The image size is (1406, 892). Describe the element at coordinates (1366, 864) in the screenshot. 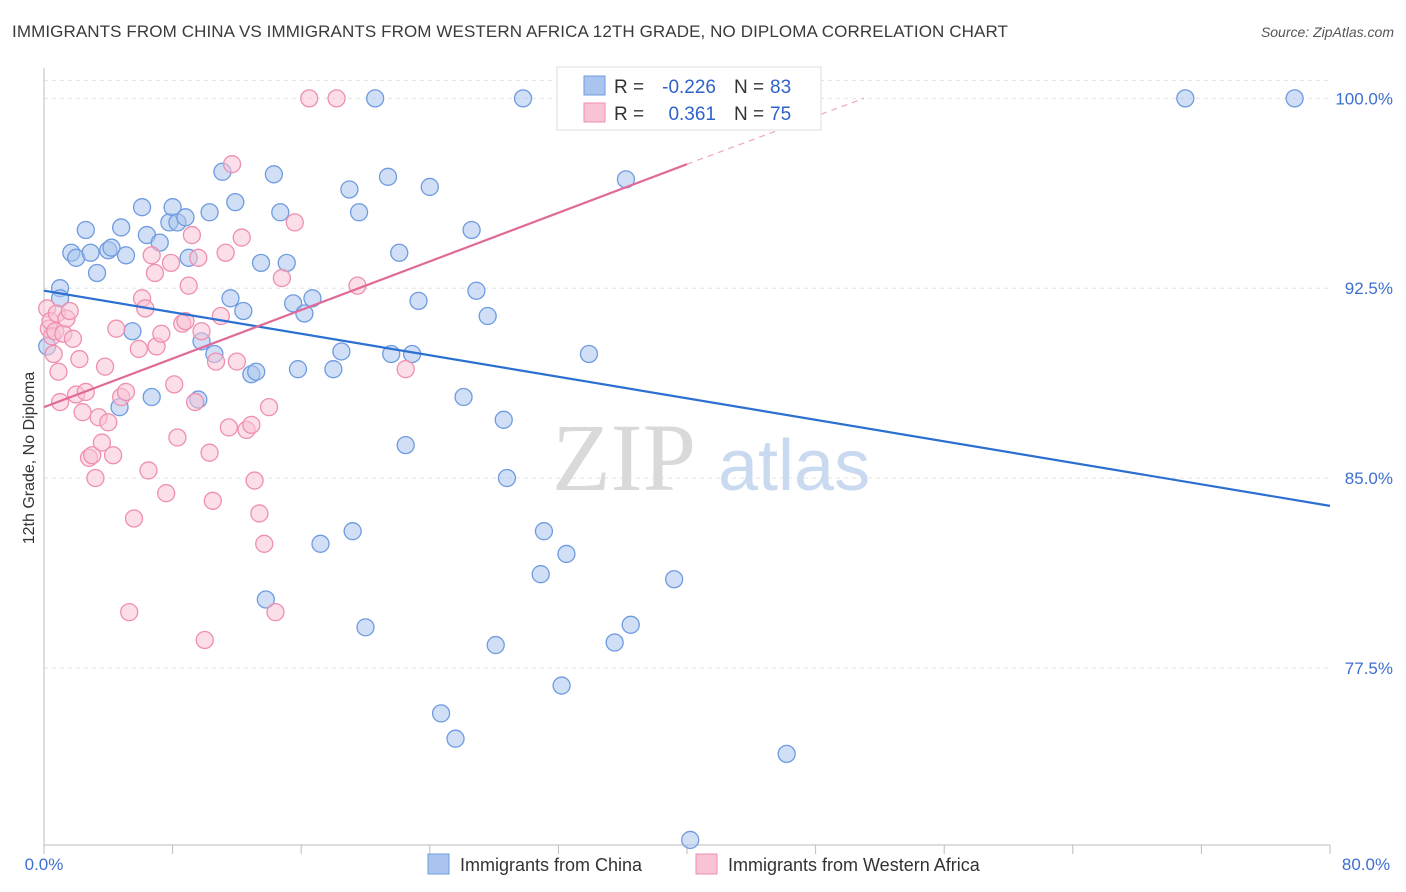

I see `x-tick-label-max: 80.0%` at that location.